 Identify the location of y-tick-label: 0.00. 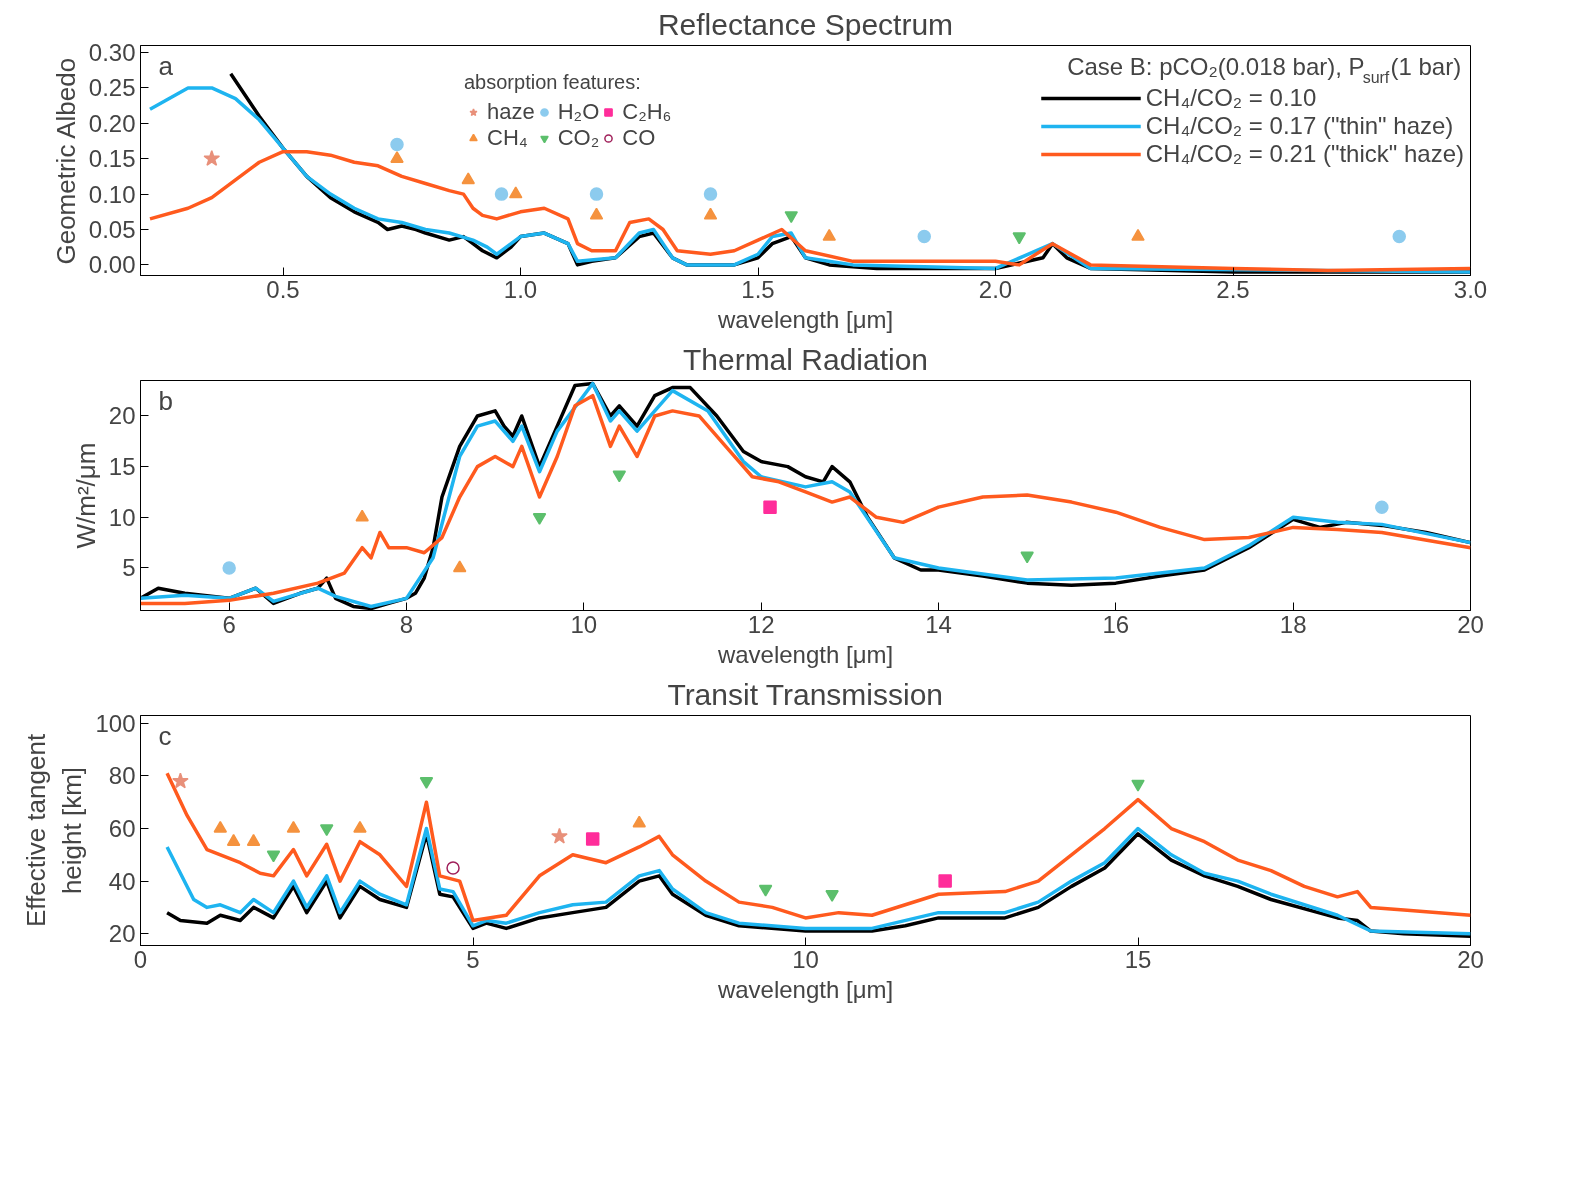
(112, 265).